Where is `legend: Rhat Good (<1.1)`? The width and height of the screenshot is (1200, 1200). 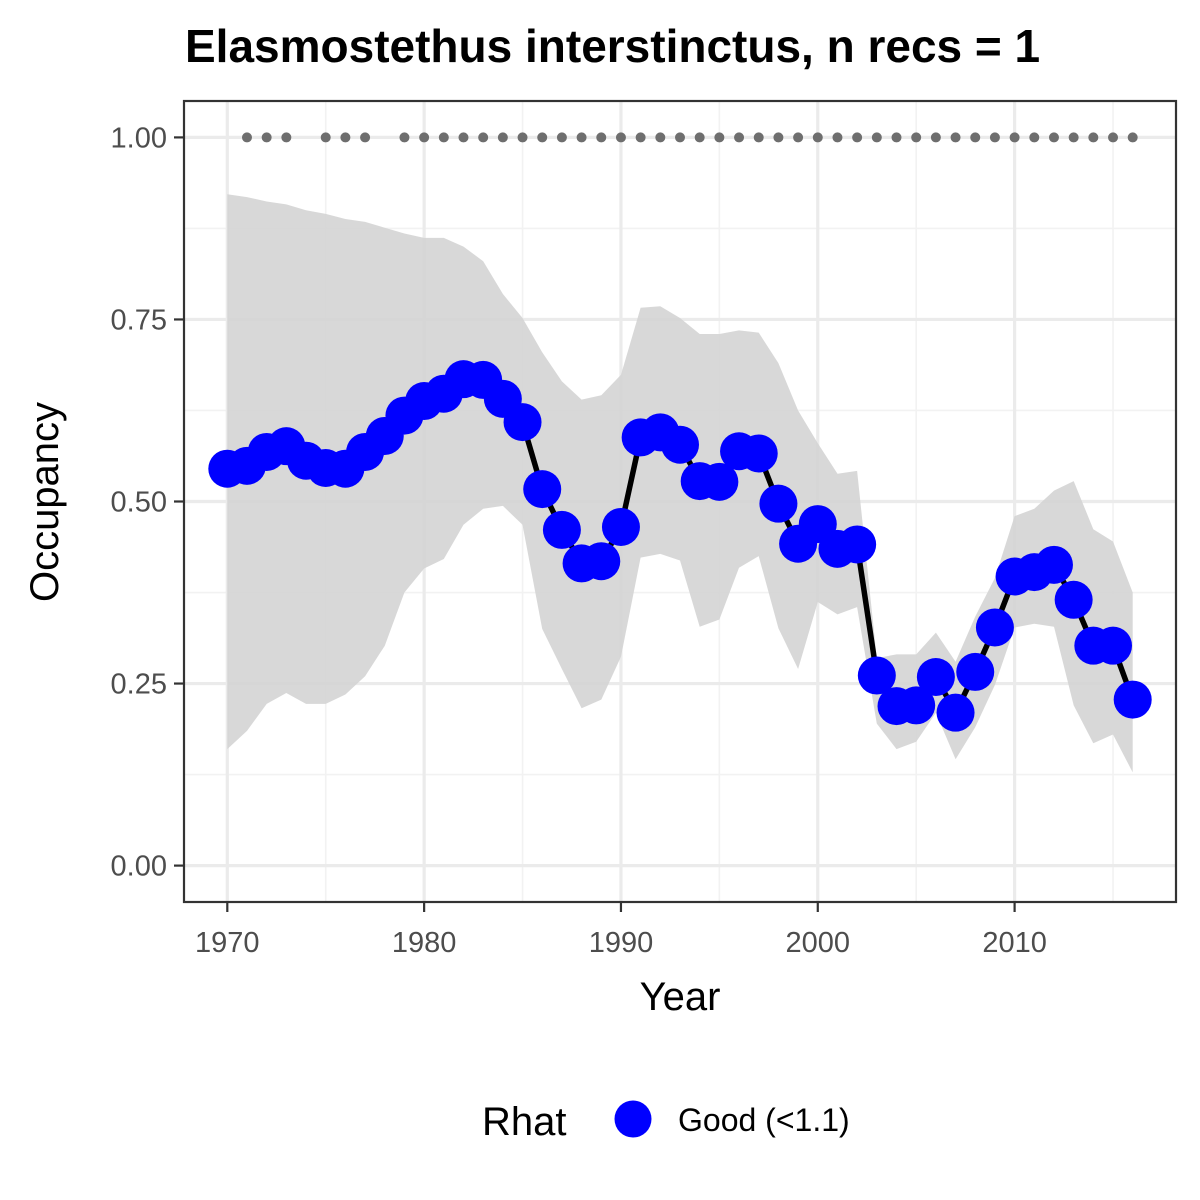
legend: Rhat Good (<1.1) is located at coordinates (666, 1122).